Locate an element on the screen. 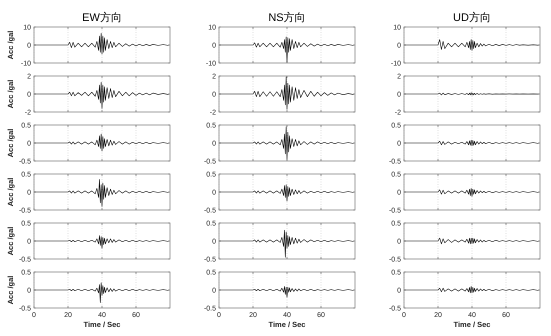 Image resolution: width=551 pixels, height=336 pixels. chart-title: NS方向 is located at coordinates (287, 17).